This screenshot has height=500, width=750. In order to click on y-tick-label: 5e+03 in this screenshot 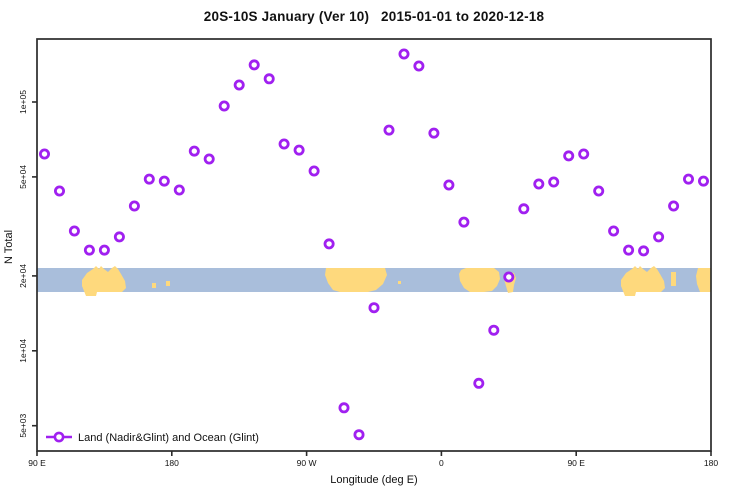, I will do `click(23, 425)`.